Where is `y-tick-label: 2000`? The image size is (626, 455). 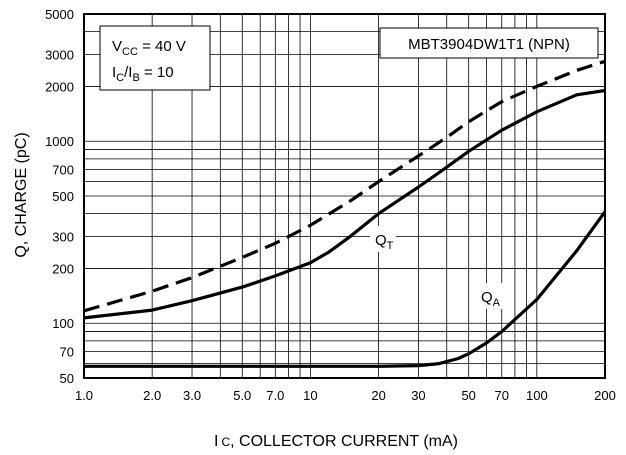 y-tick-label: 2000 is located at coordinates (59, 86).